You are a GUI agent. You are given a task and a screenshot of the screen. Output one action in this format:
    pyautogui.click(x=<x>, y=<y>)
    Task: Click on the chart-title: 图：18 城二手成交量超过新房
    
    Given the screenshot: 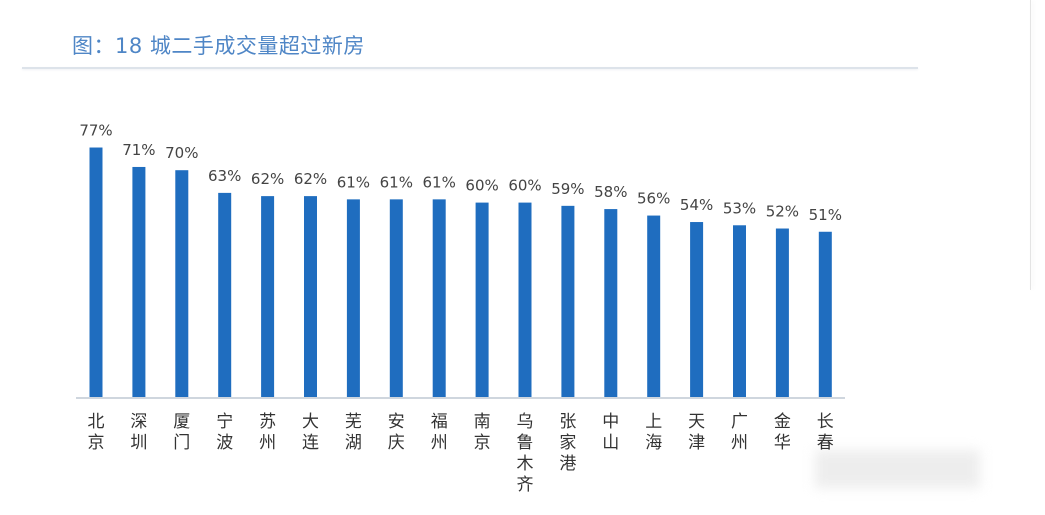 What is the action you would take?
    pyautogui.click(x=218, y=46)
    